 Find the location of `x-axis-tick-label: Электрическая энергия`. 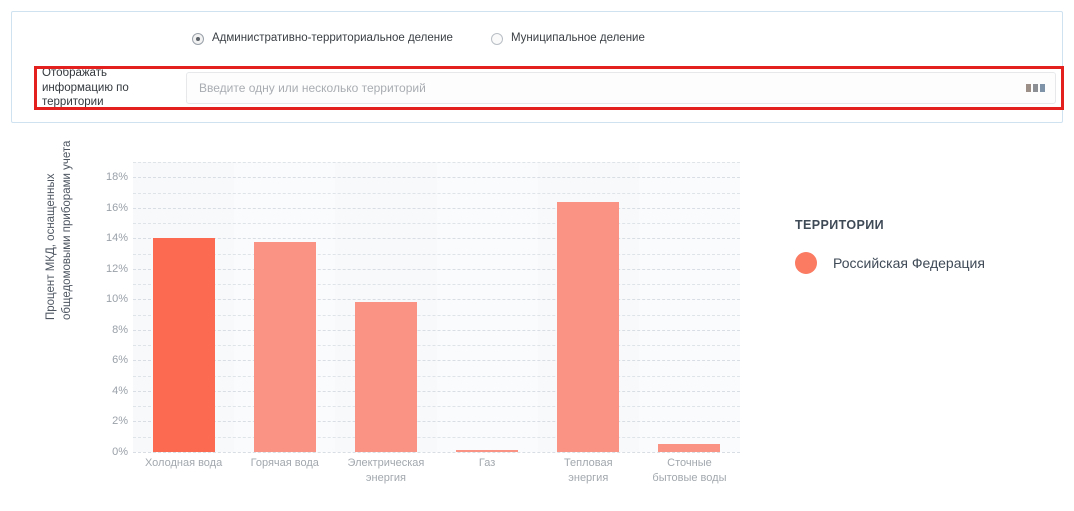

x-axis-tick-label: Электрическая энергия is located at coordinates (386, 470).